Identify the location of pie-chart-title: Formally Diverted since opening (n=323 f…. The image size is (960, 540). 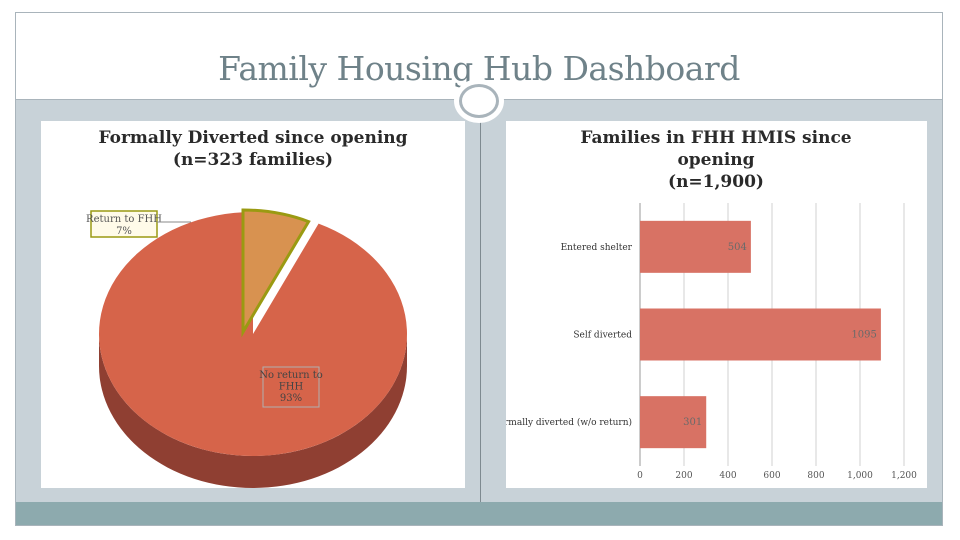
(253, 149).